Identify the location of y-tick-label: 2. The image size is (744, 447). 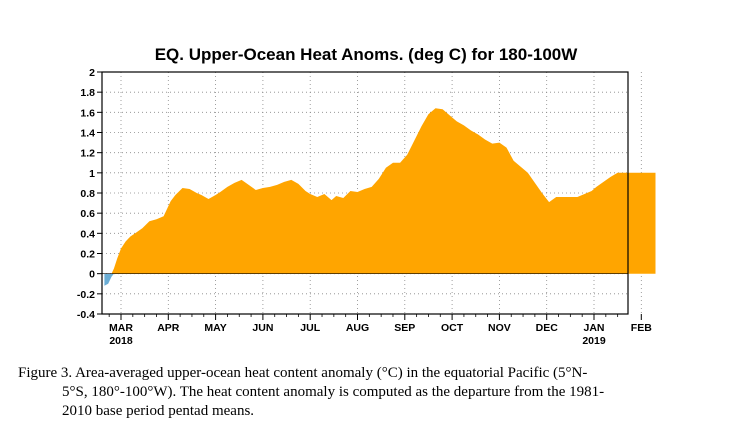
(92, 73).